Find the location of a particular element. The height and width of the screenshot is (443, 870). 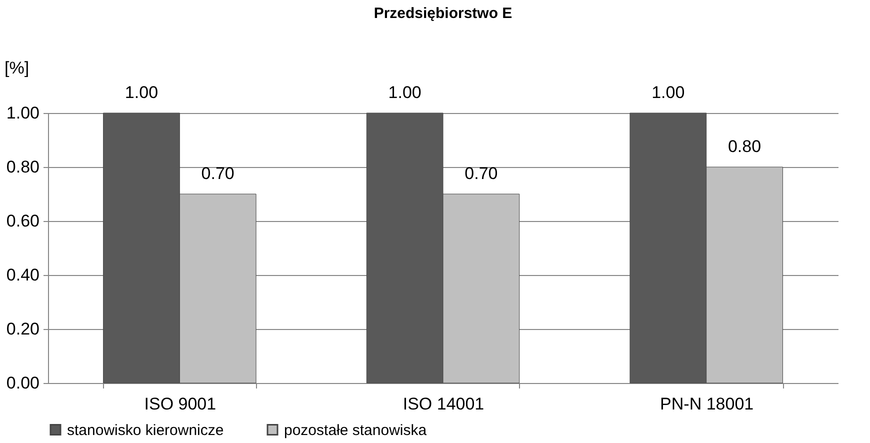

data-label: 0.80 is located at coordinates (745, 146).